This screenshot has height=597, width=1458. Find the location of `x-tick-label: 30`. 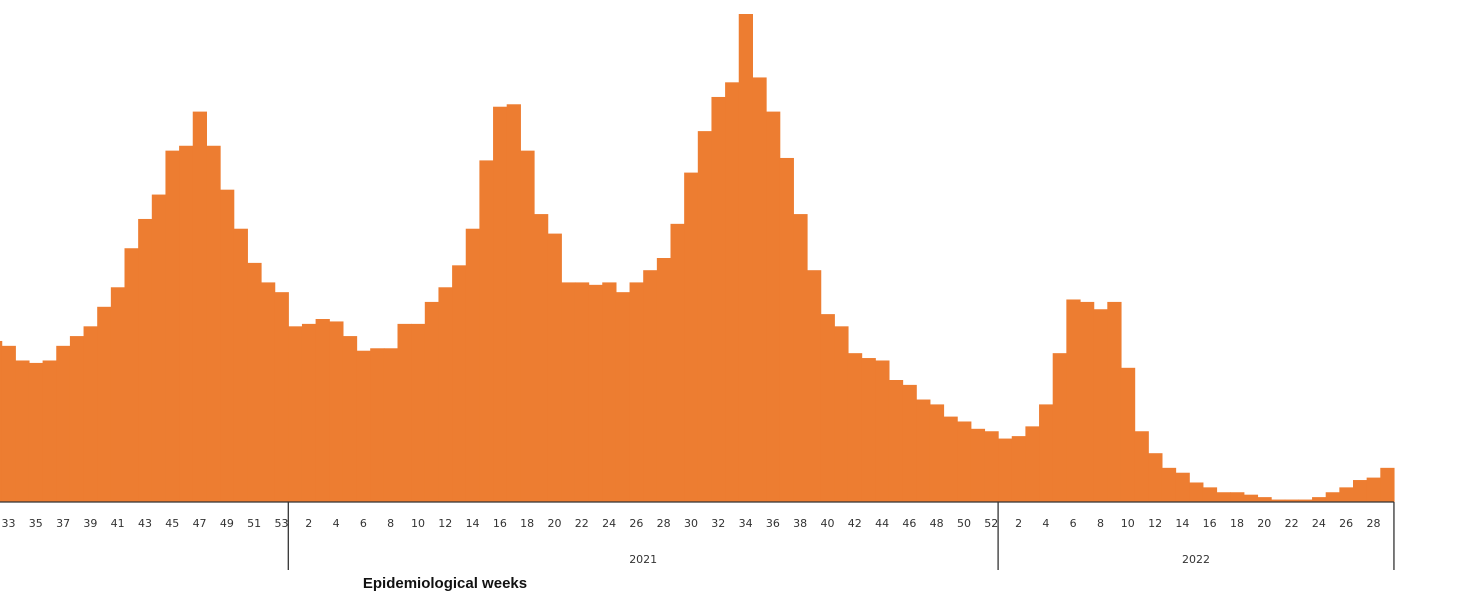

x-tick-label: 30 is located at coordinates (691, 523).